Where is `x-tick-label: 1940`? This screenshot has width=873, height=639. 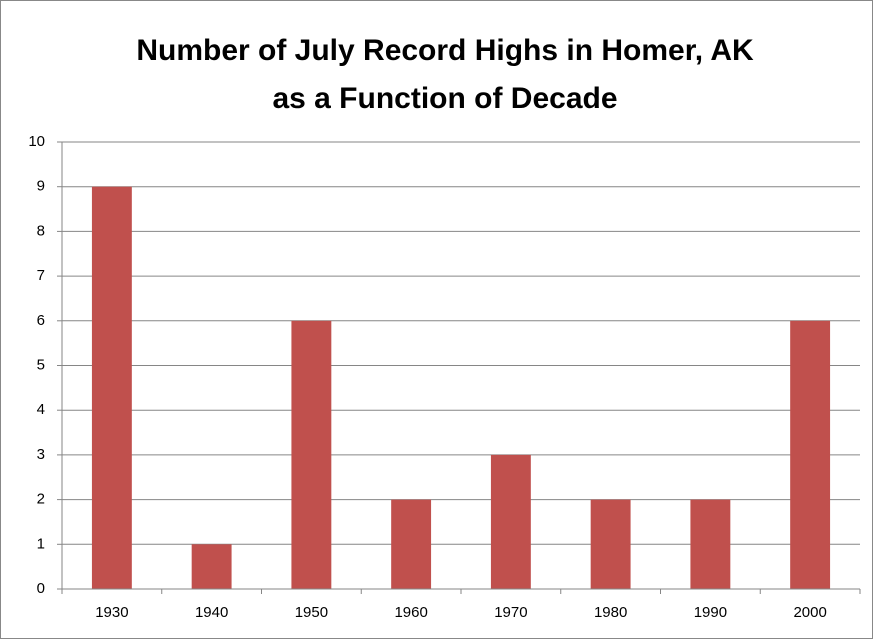
x-tick-label: 1940 is located at coordinates (211, 612).